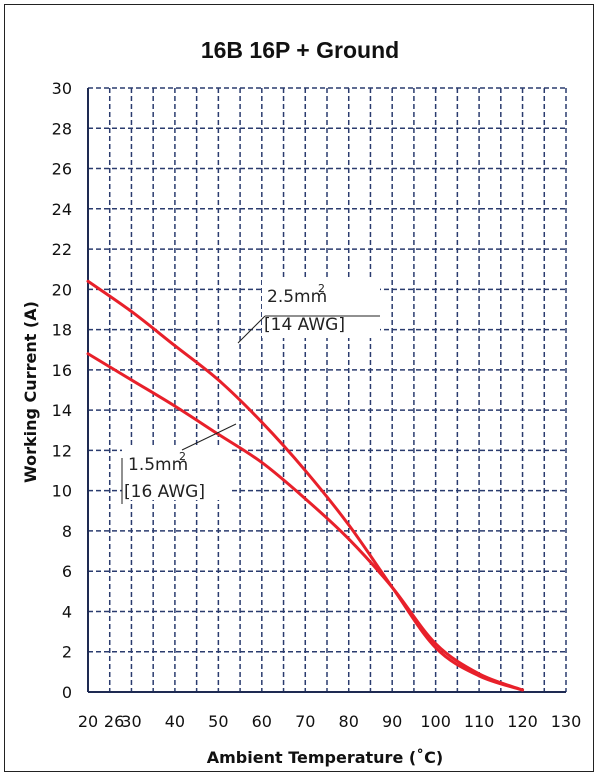 The width and height of the screenshot is (600, 777). Describe the element at coordinates (392, 721) in the screenshot. I see `x-tick-label: 90` at that location.